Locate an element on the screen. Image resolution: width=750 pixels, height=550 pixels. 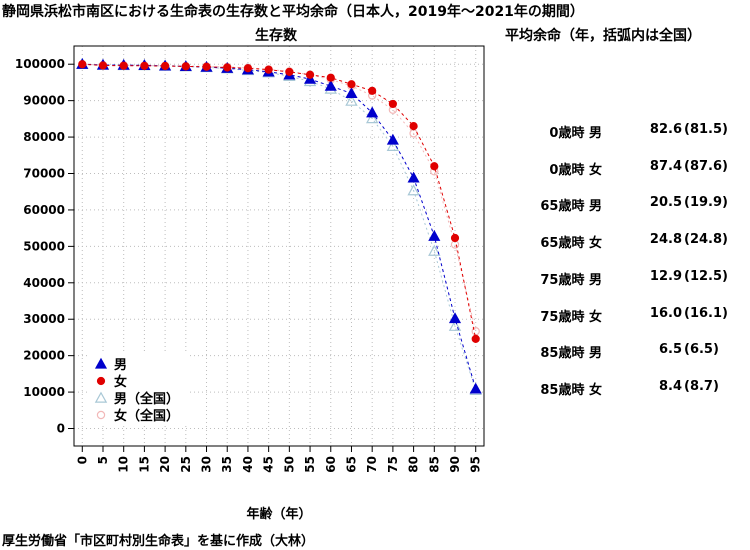
life-expectancy-local: 12.9 is located at coordinates (665, 276).